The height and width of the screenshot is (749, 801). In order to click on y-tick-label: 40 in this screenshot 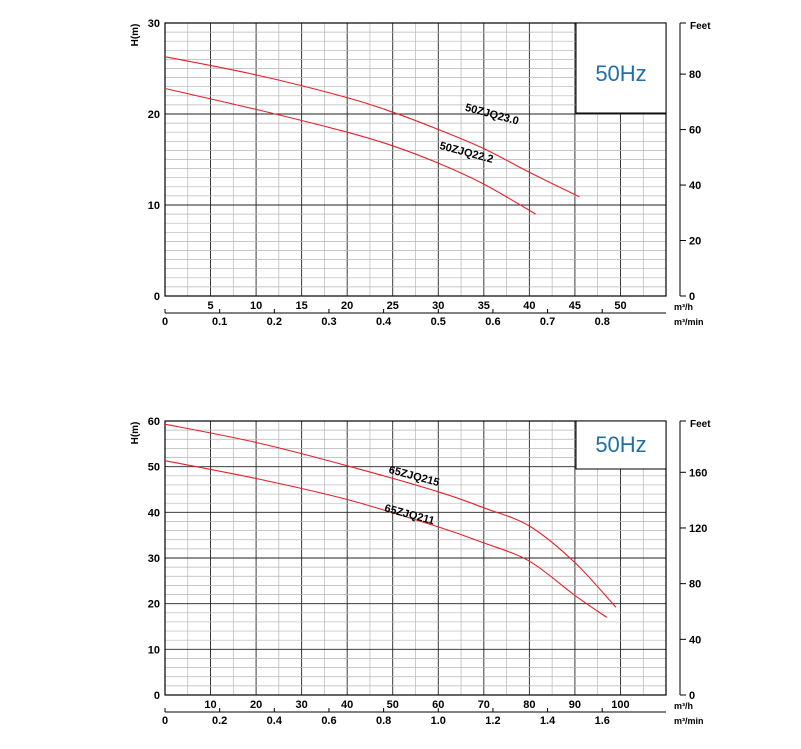, I will do `click(154, 513)`.